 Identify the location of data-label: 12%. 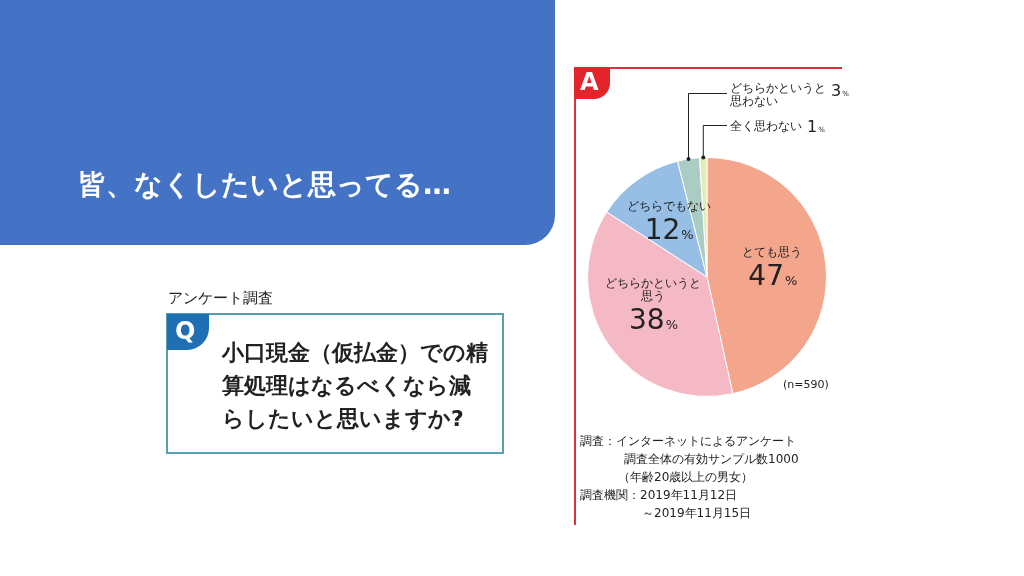
(669, 229).